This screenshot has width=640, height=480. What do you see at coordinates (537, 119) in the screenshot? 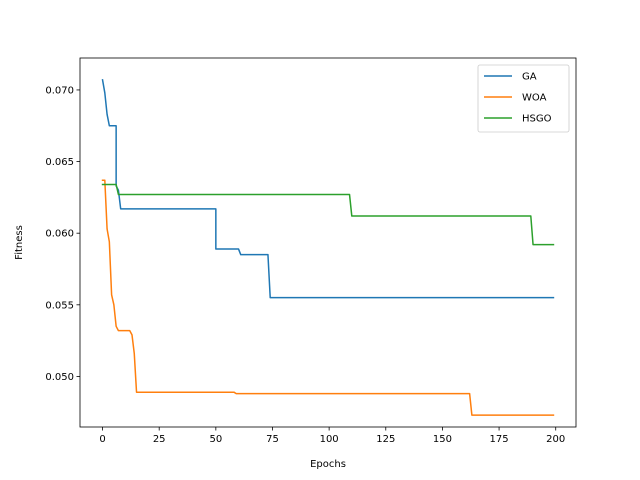
I see `legend-label-hsgo: HSGO` at bounding box center [537, 119].